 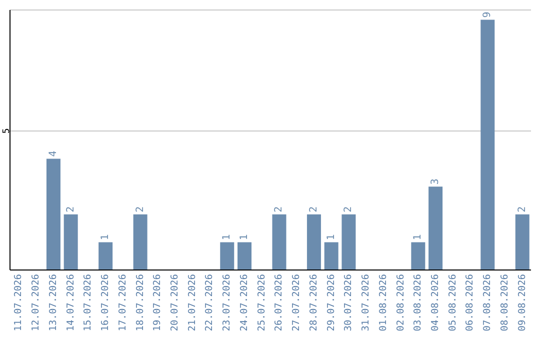 What do you see at coordinates (418, 303) in the screenshot?
I see `x-tick-label: 03.08.2026` at bounding box center [418, 303].